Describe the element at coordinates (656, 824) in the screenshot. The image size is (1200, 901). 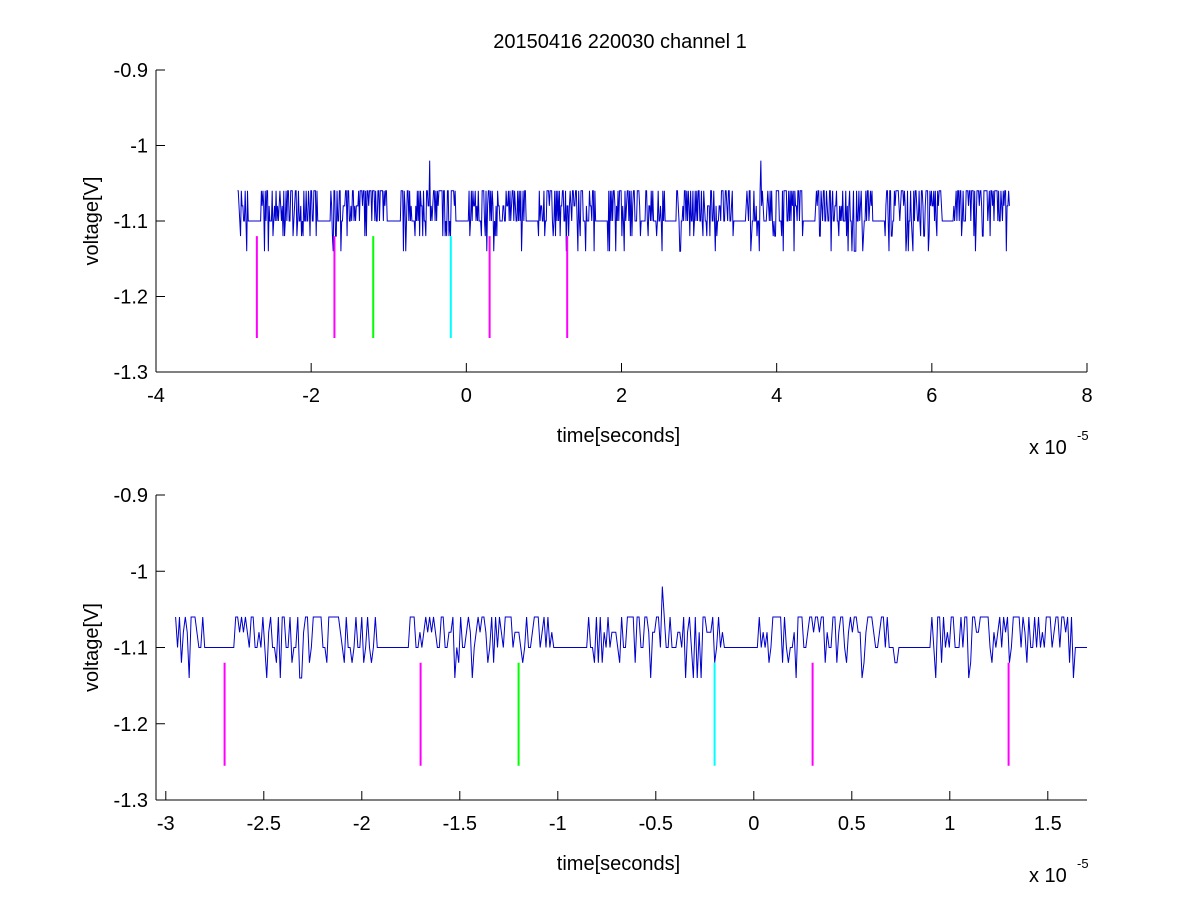
I see `x-tick-label: -0.5` at that location.